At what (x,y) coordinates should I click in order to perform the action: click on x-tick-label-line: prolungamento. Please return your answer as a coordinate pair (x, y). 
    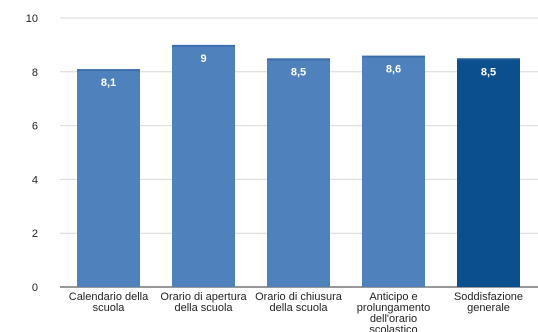
    Looking at the image, I should click on (393, 308).